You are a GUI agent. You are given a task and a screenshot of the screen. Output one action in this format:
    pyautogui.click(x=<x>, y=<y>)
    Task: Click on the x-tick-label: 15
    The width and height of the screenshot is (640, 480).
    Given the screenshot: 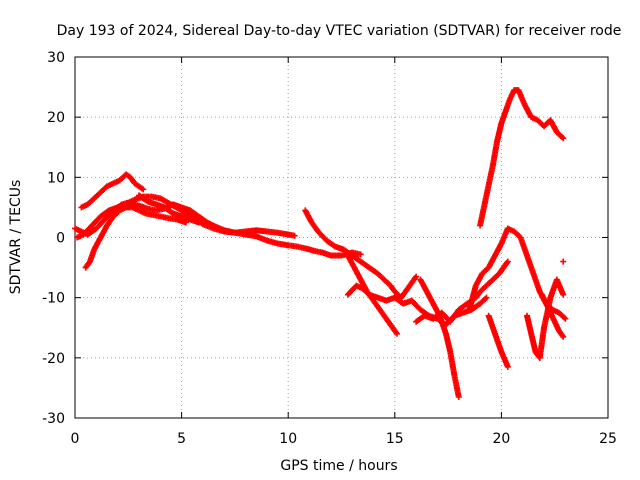 What is the action you would take?
    pyautogui.click(x=395, y=439)
    